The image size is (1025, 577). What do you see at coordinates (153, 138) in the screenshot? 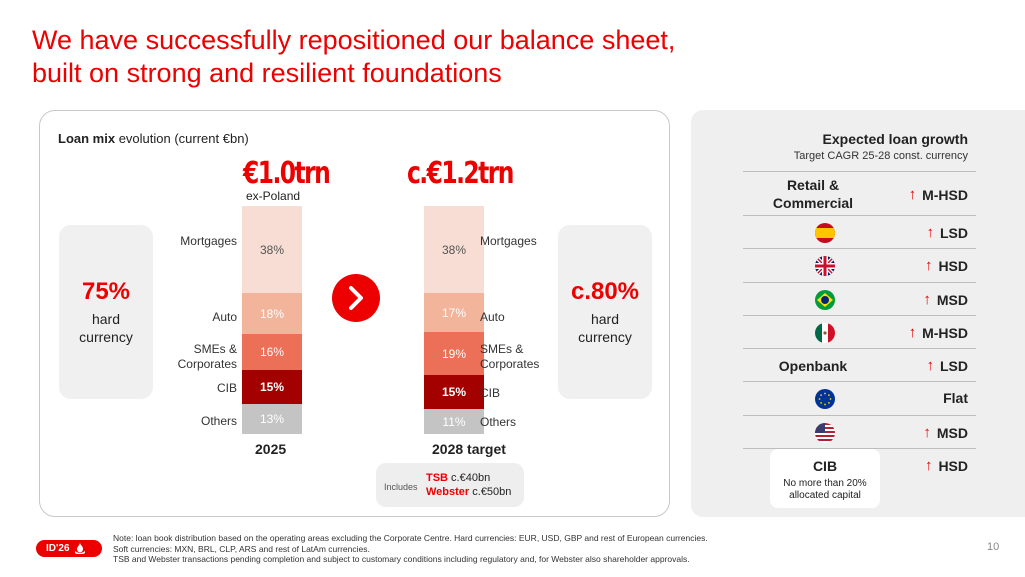
I see `loan-mix-heading: Loan mix evolution (current €bn)` at bounding box center [153, 138].